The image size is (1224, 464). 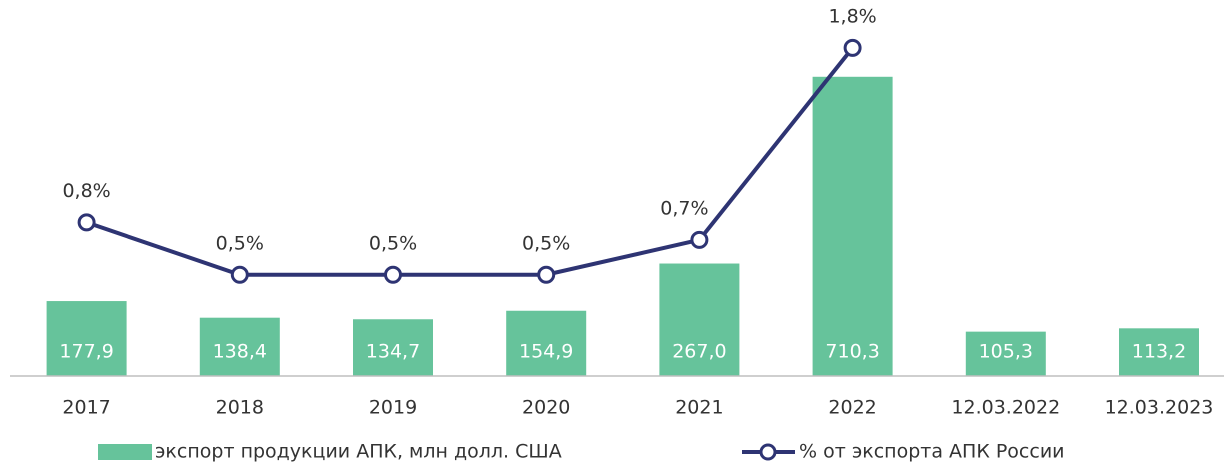 I want to click on x-tick-label: 12.03.2023, so click(x=1159, y=408).